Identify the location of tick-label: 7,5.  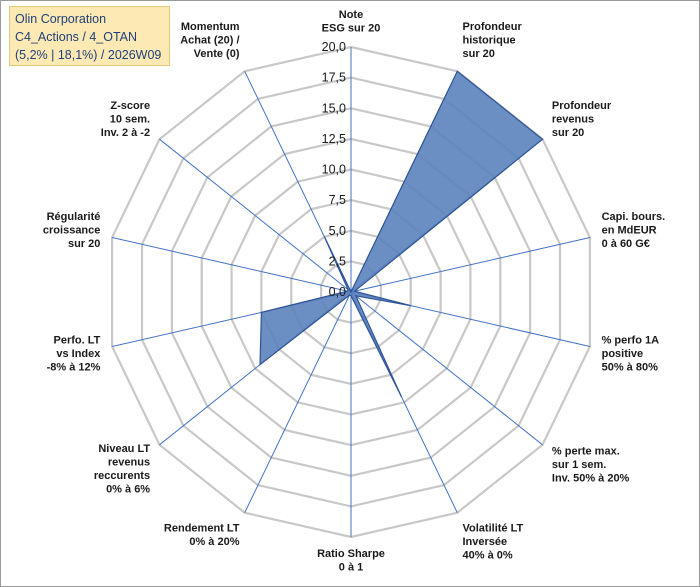
(337, 200).